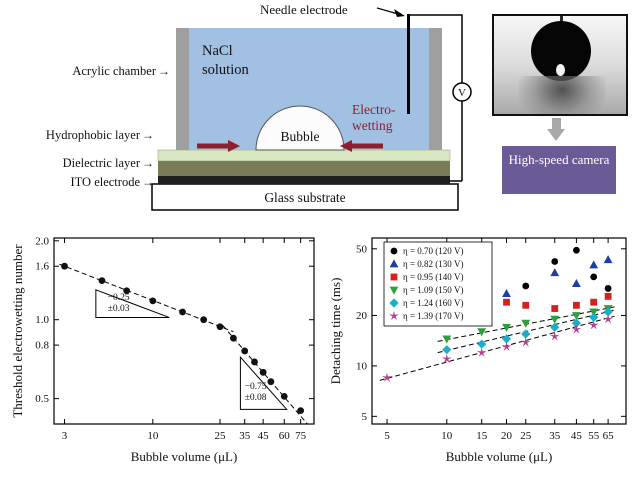  Describe the element at coordinates (362, 249) in the screenshot. I see `svg-text: 50` at that location.